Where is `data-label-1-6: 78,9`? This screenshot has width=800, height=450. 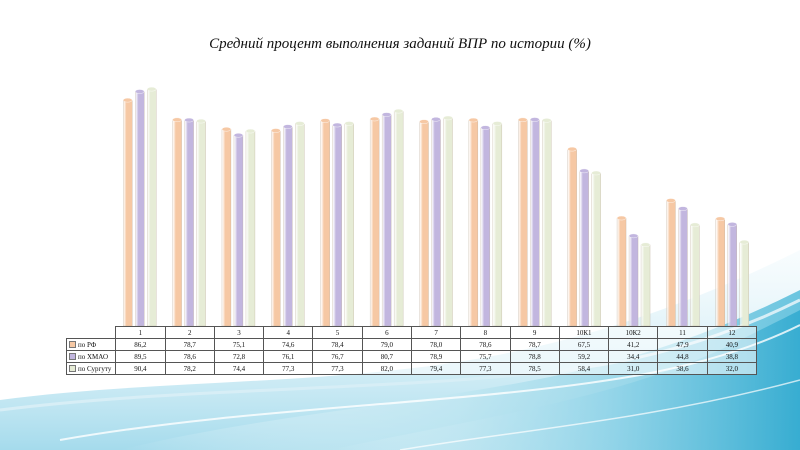 data-label-1-6: 78,9 is located at coordinates (436, 356).